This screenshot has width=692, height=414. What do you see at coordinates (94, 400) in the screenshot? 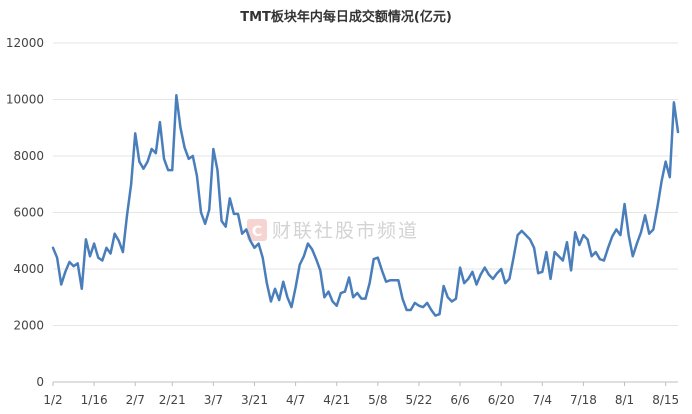
I see `x-tick-label: 1/16` at bounding box center [94, 400].